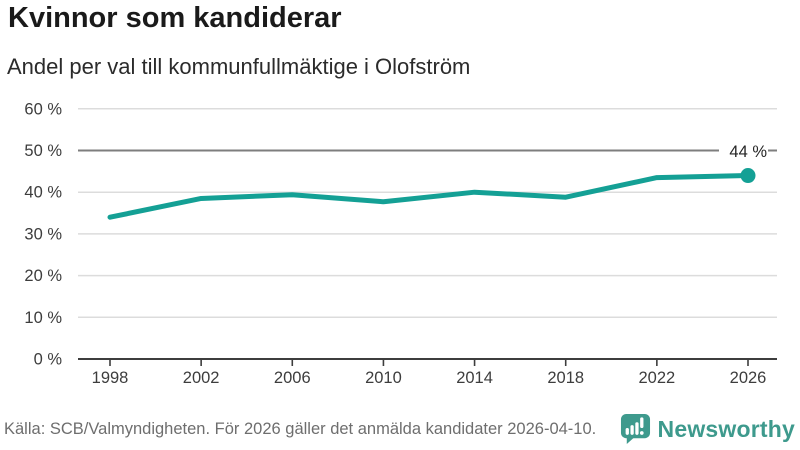 The height and width of the screenshot is (450, 800). Describe the element at coordinates (292, 378) in the screenshot. I see `x-tick-label: 2006` at that location.